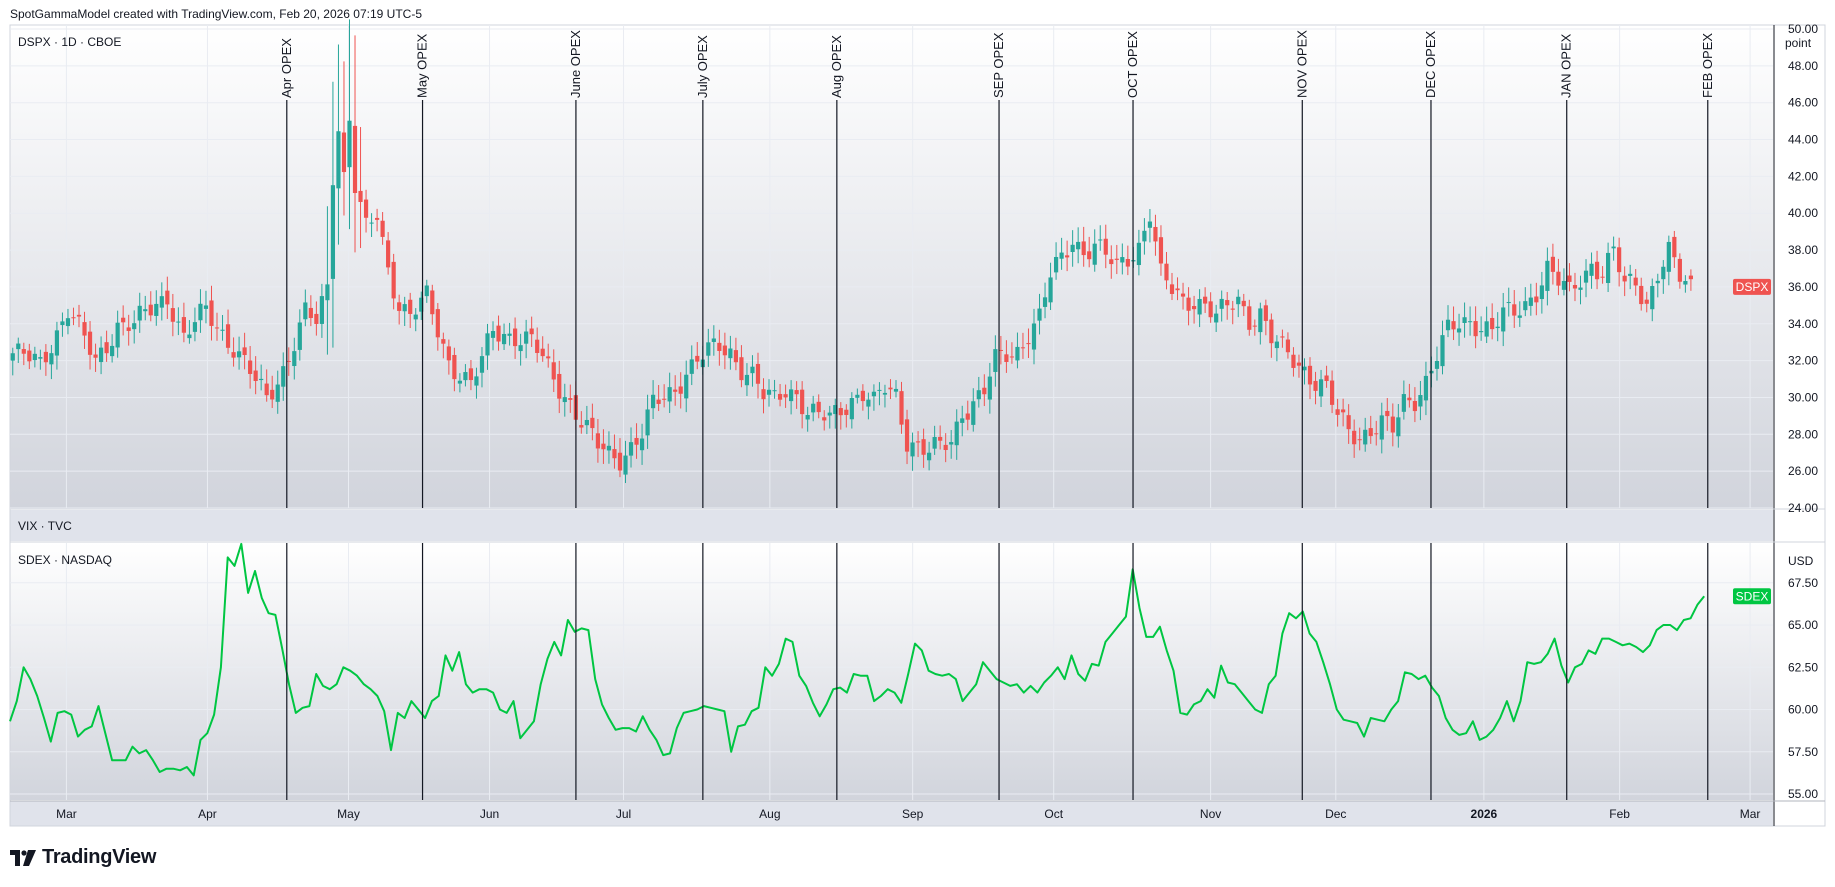  What do you see at coordinates (23, 857) in the screenshot?
I see `tradingview-logo-icon` at bounding box center [23, 857].